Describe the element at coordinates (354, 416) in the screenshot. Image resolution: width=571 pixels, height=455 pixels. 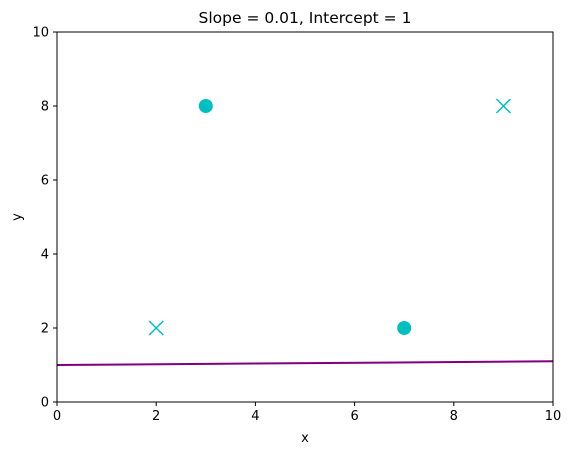
I see `x-tick-label: 6` at that location.